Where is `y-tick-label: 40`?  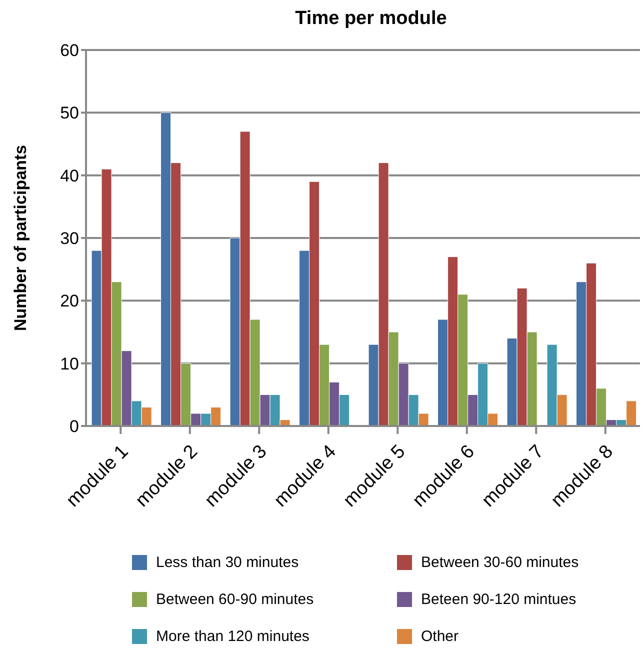 y-tick-label: 40 is located at coordinates (69, 176).